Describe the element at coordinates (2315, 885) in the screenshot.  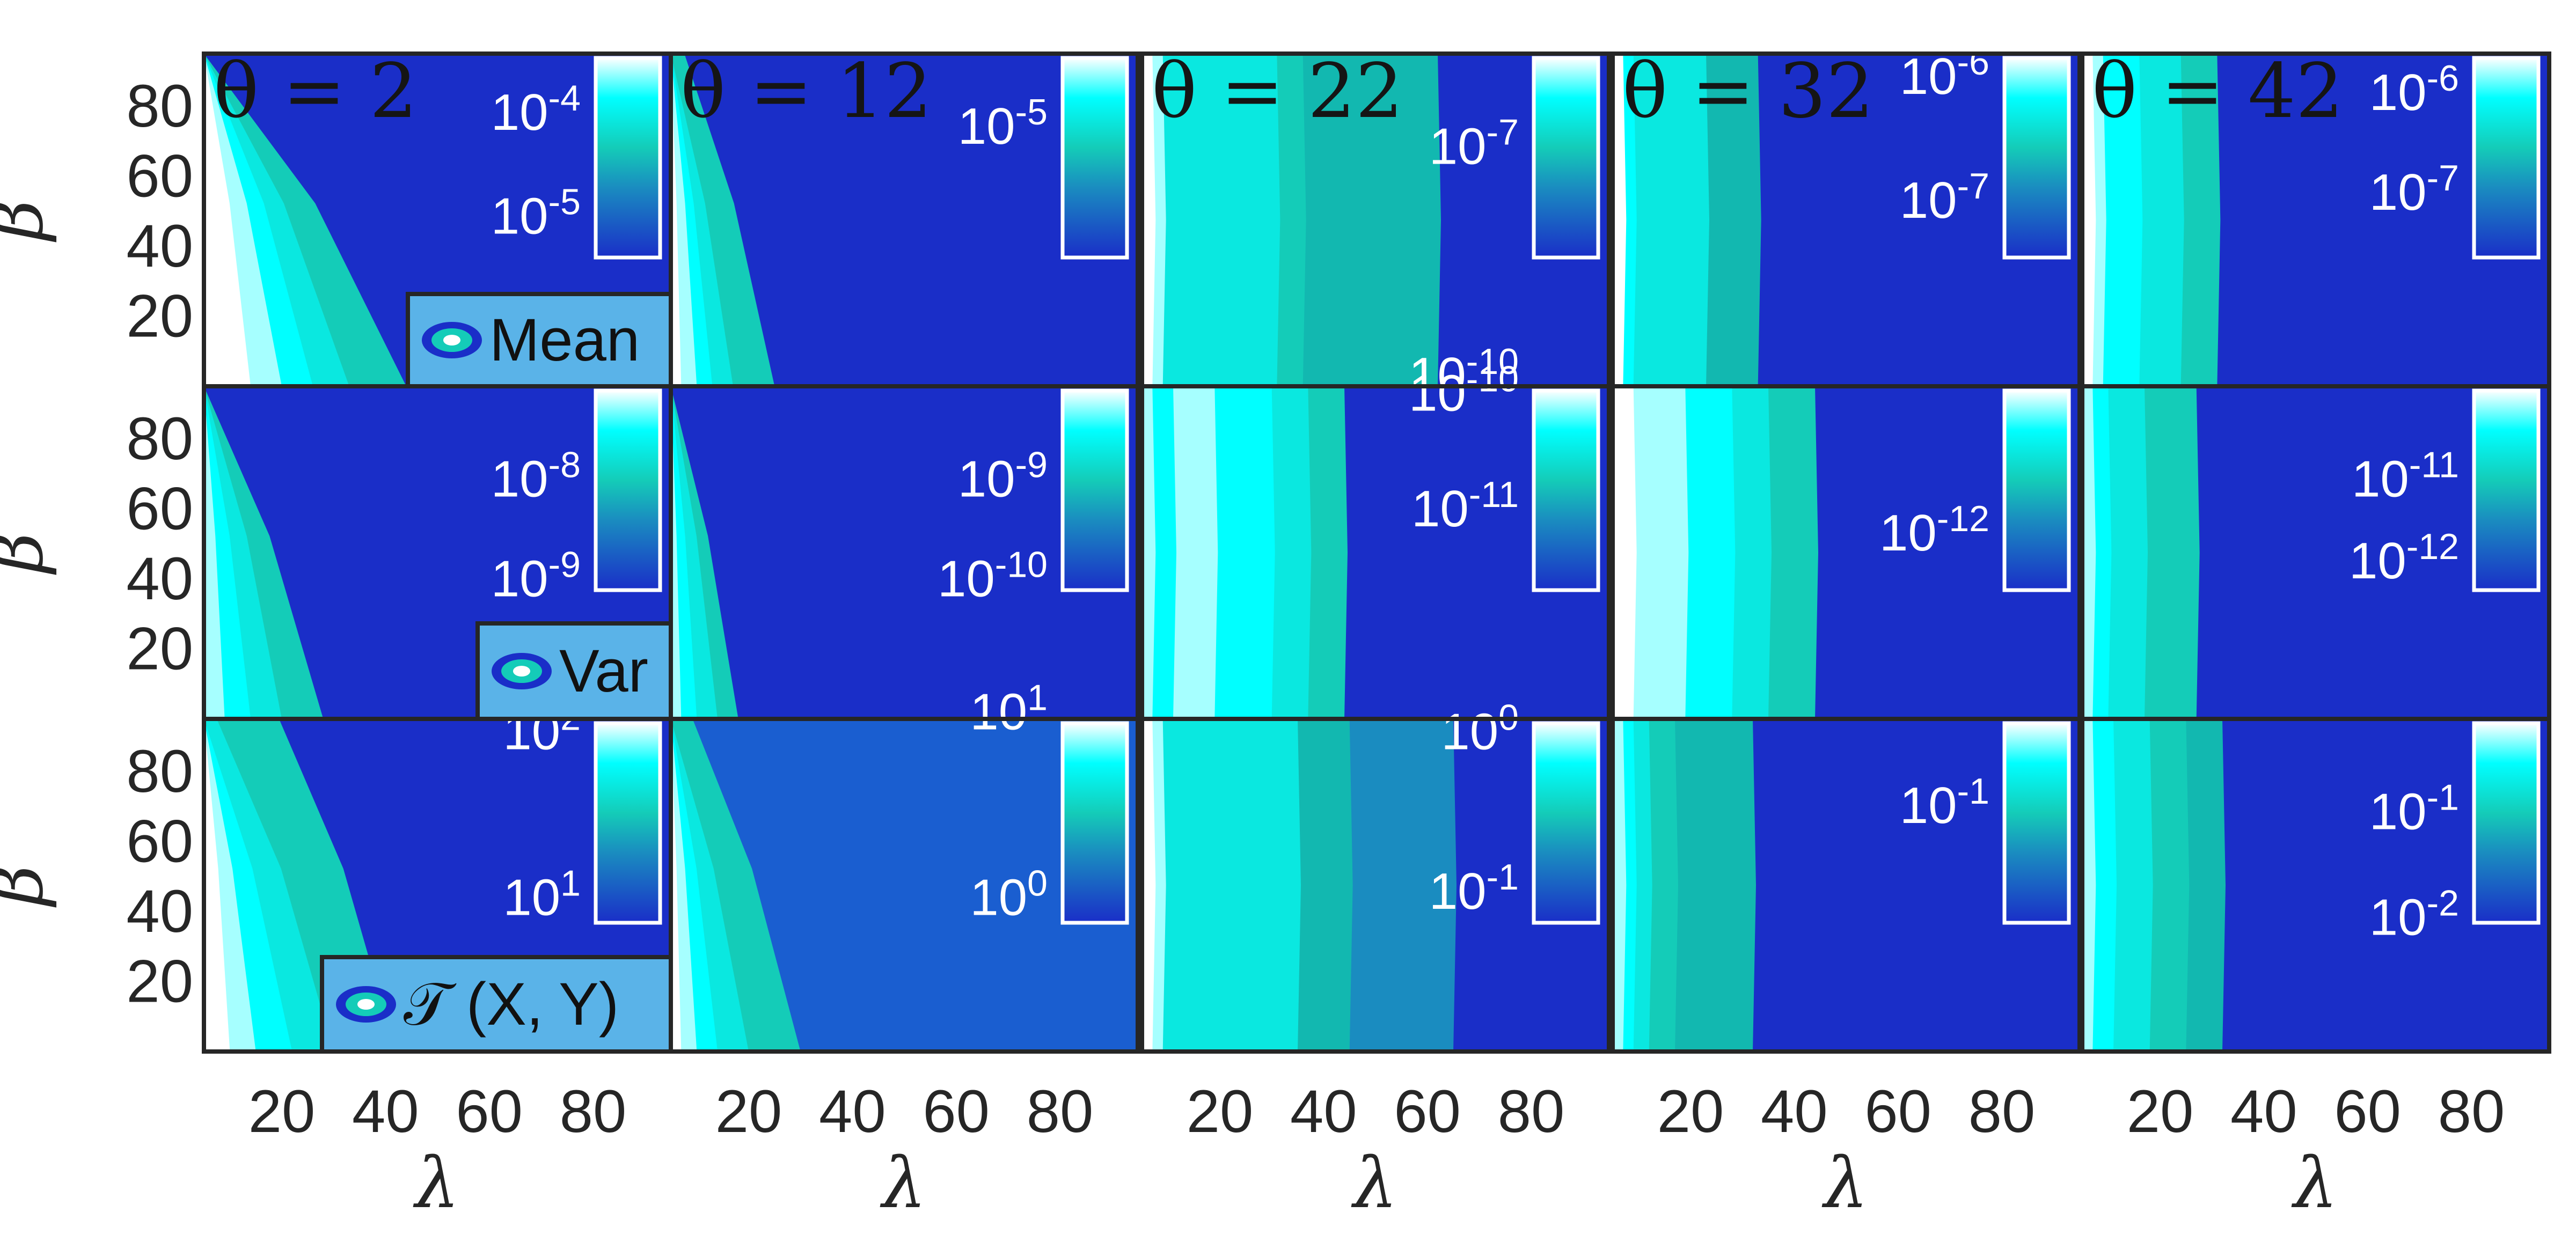
I see `panel-r3-c5: 10⁻¹ 10⁻²` at that location.